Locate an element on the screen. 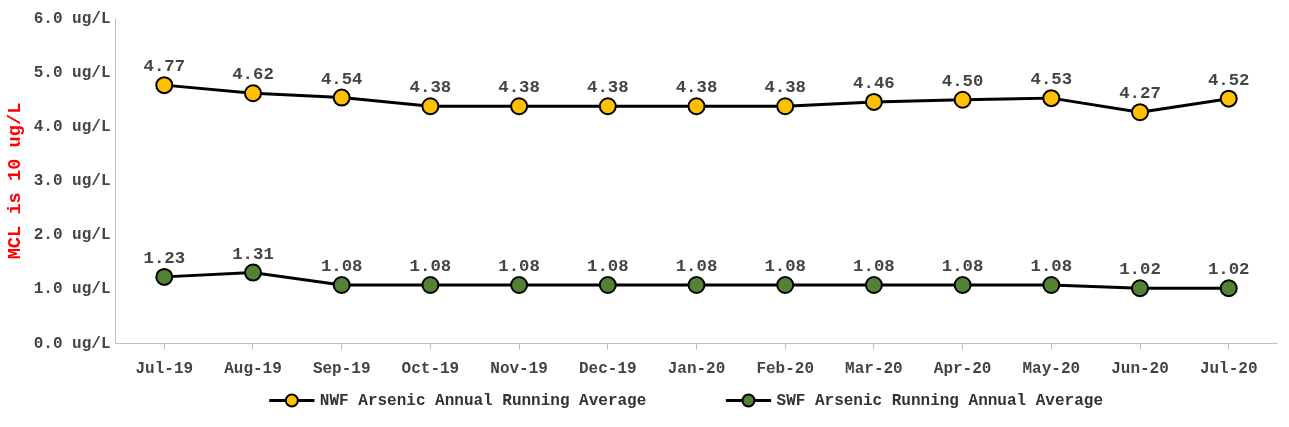 The width and height of the screenshot is (1289, 427). x-tick-label: Jan-20 is located at coordinates (696, 368).